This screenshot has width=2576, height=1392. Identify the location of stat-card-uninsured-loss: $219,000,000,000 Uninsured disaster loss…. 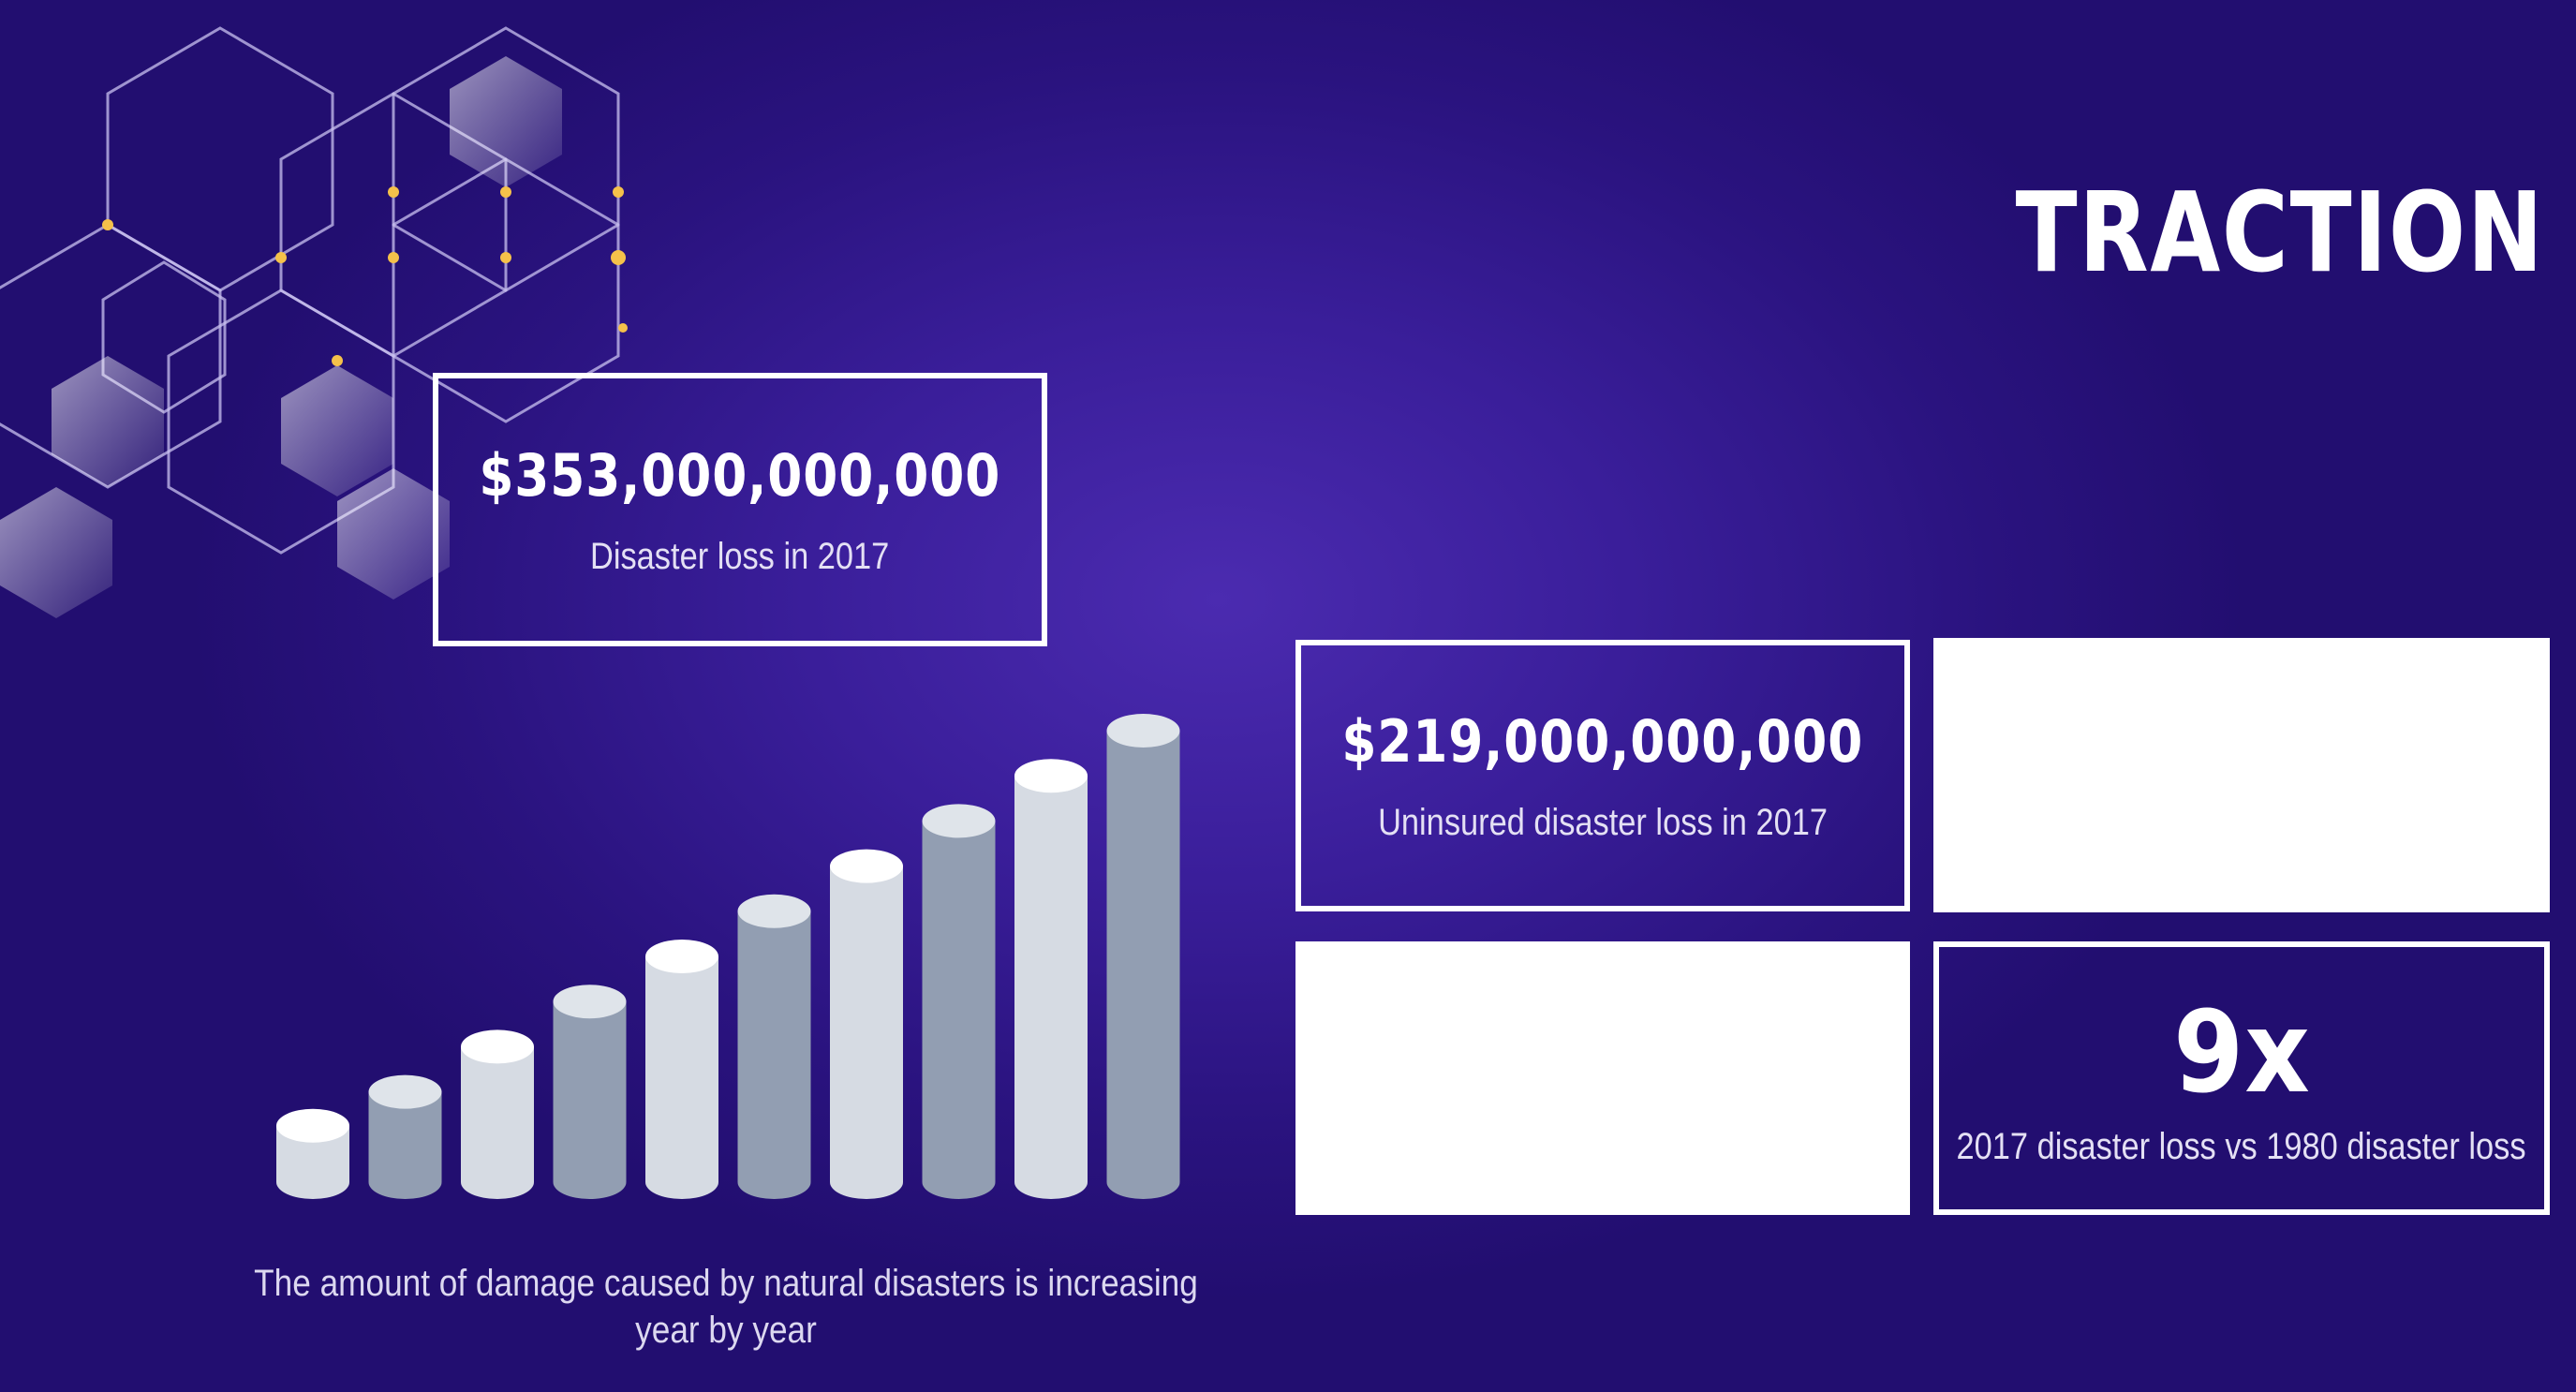
(1602, 775).